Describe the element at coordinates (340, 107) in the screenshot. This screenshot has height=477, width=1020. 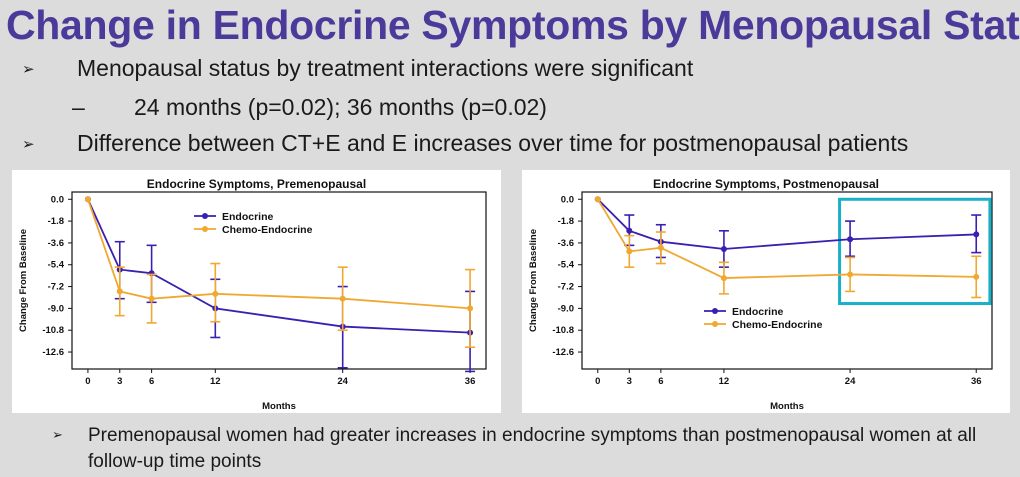
I see `bullet-text: 24 months (p=0.02); 36 months (p=0.02)` at that location.